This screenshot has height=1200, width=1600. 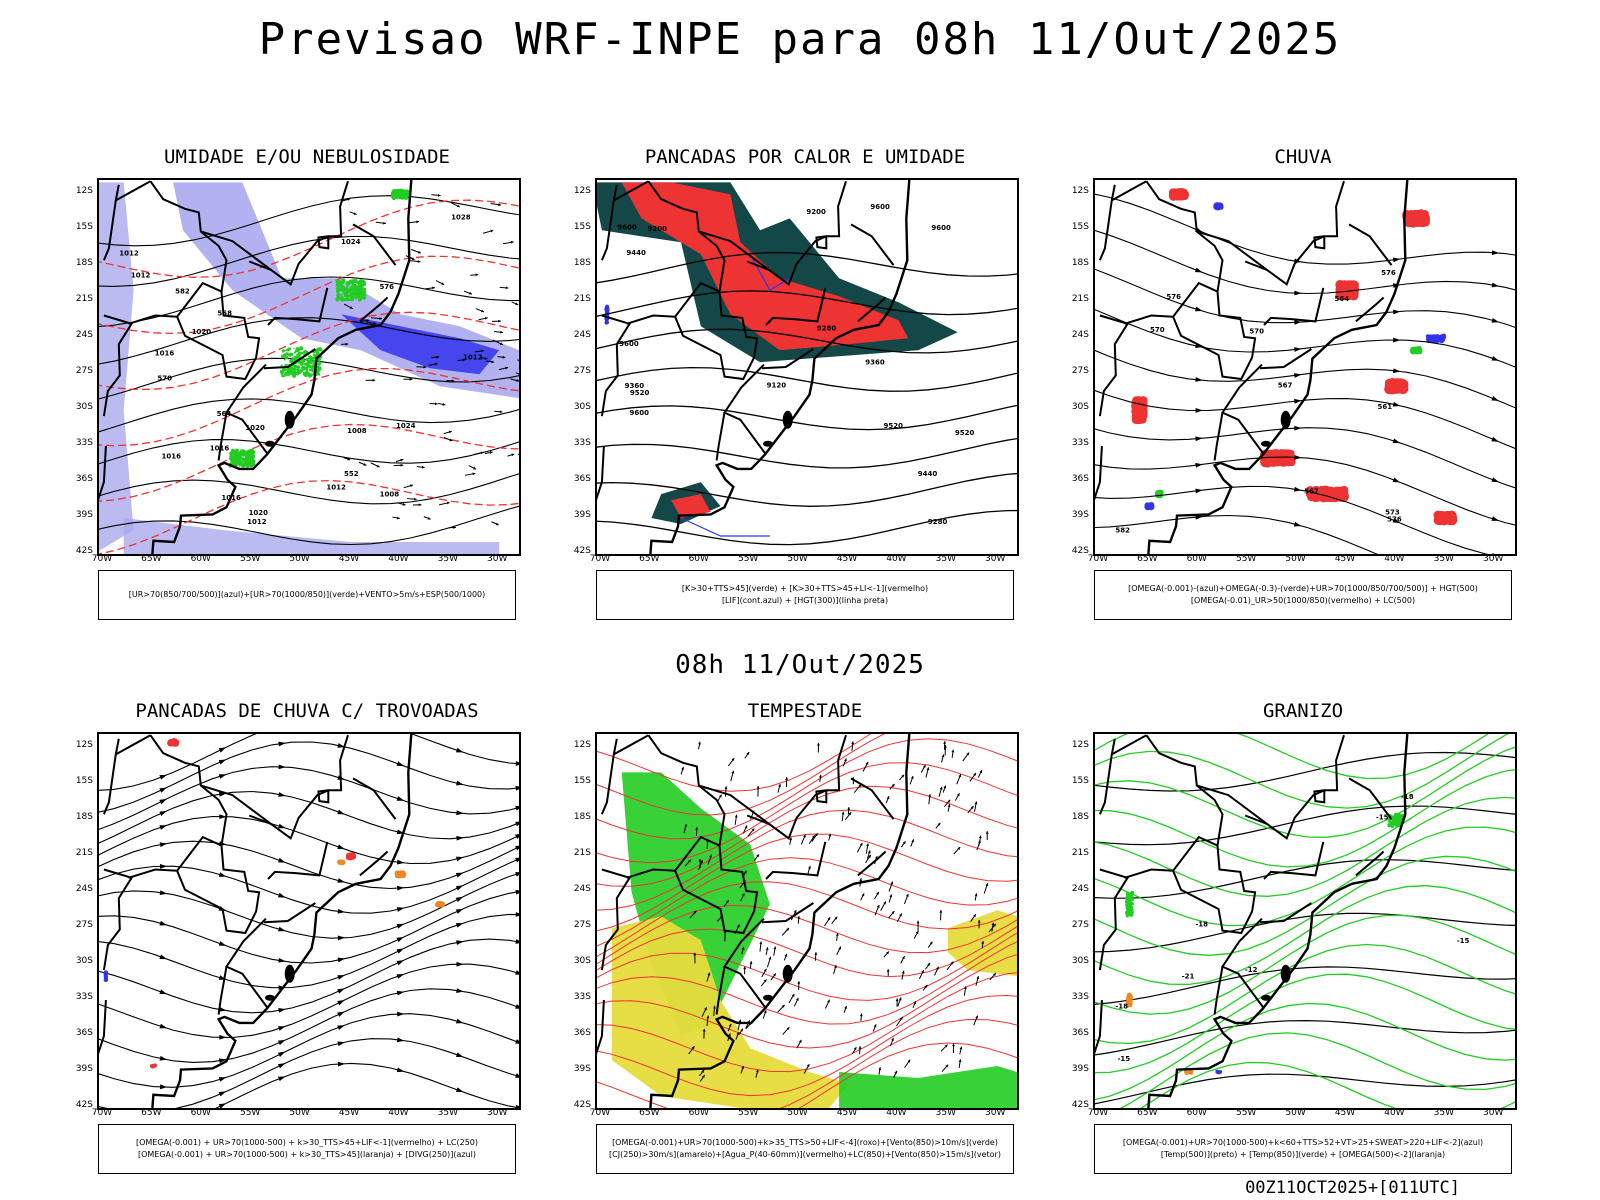 I want to click on lon-tick-label: 60W, so click(x=698, y=1113).